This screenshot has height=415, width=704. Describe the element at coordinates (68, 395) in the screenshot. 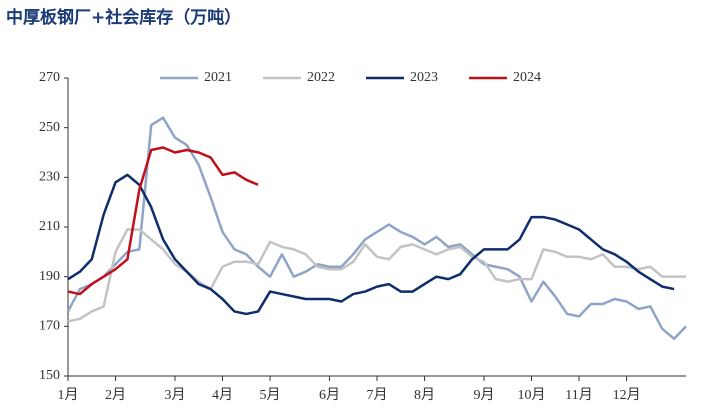

I see `x-tick-label: 1月` at that location.